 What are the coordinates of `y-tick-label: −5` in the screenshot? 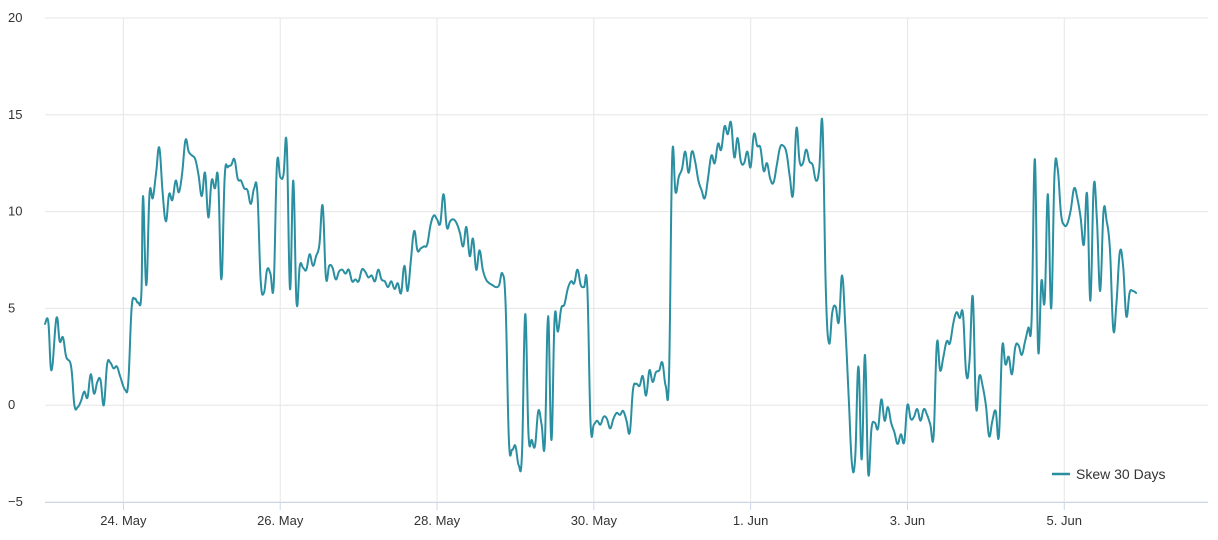 It's located at (15, 501).